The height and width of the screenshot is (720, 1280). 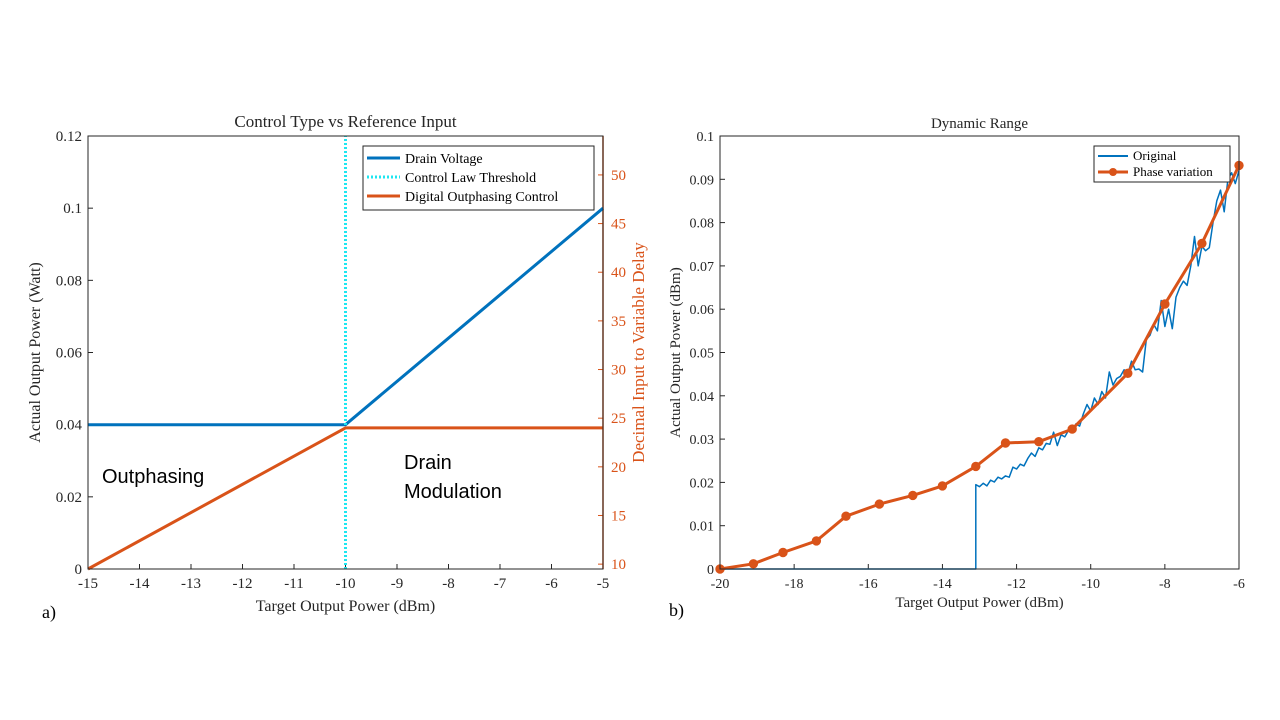 I want to click on chart-b-y-tick-label: 0.09, so click(x=702, y=180).